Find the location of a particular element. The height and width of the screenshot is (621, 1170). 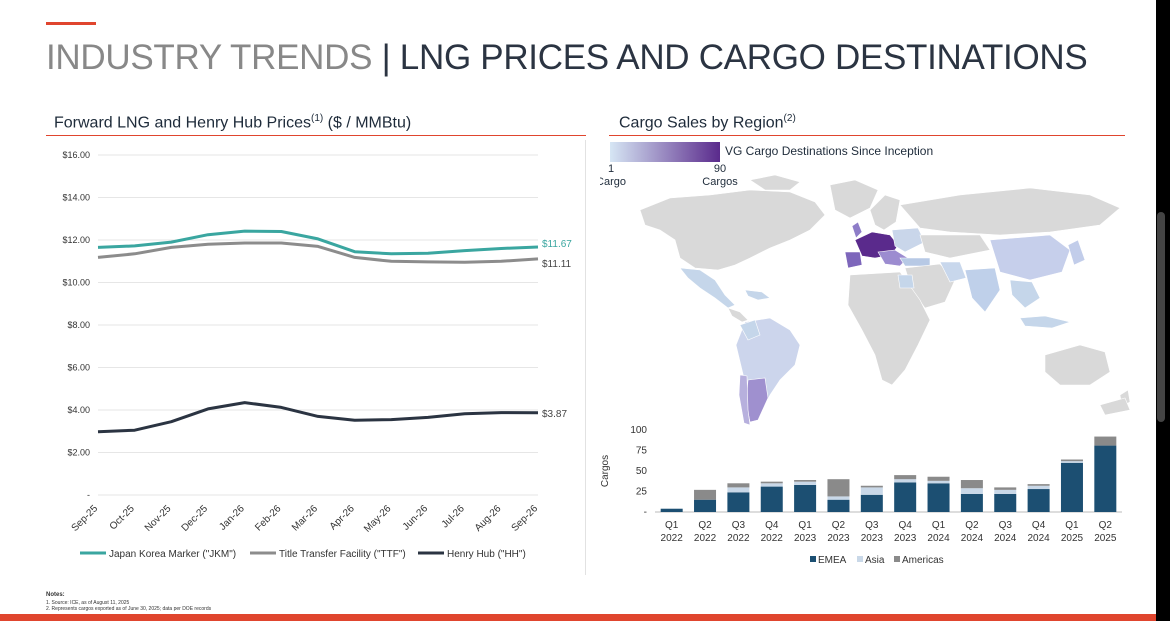

map-antarctic is located at coordinates (1115, 406).